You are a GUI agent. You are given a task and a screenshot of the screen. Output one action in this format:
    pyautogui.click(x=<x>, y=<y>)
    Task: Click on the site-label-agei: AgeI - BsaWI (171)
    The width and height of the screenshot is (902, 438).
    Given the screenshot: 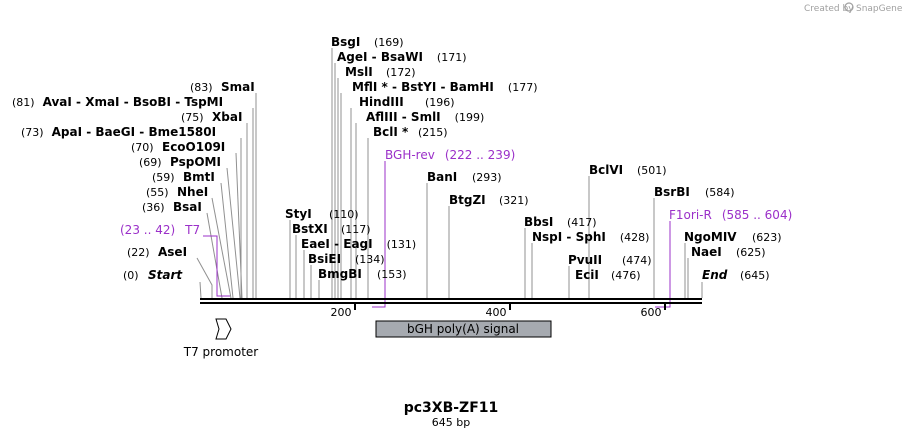 What is the action you would take?
    pyautogui.click(x=402, y=57)
    